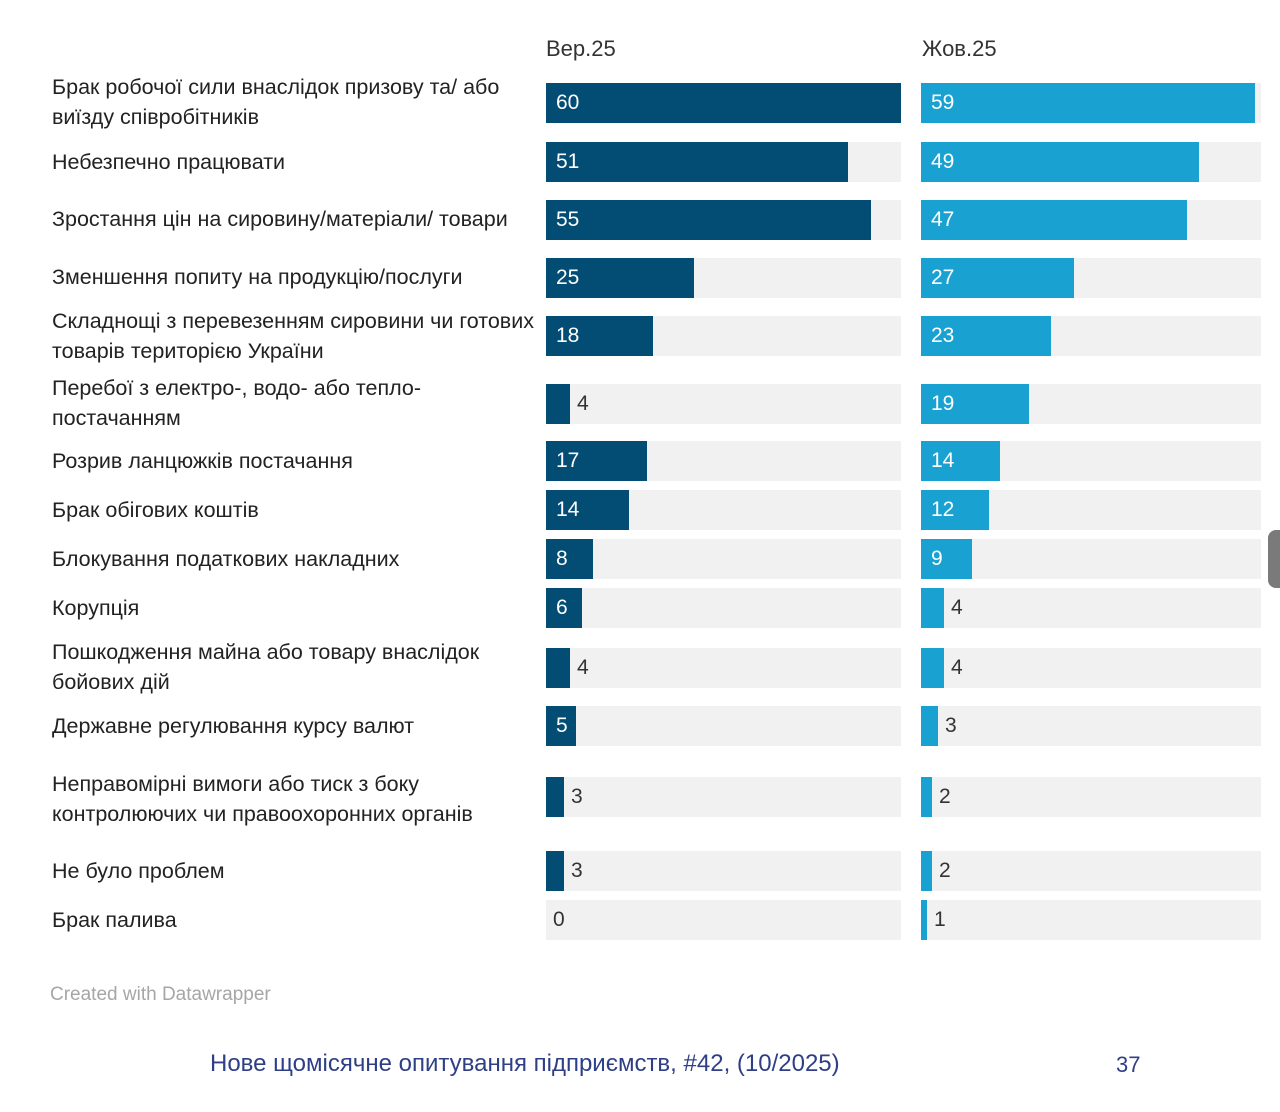  I want to click on bar-track: 47, so click(1091, 220).